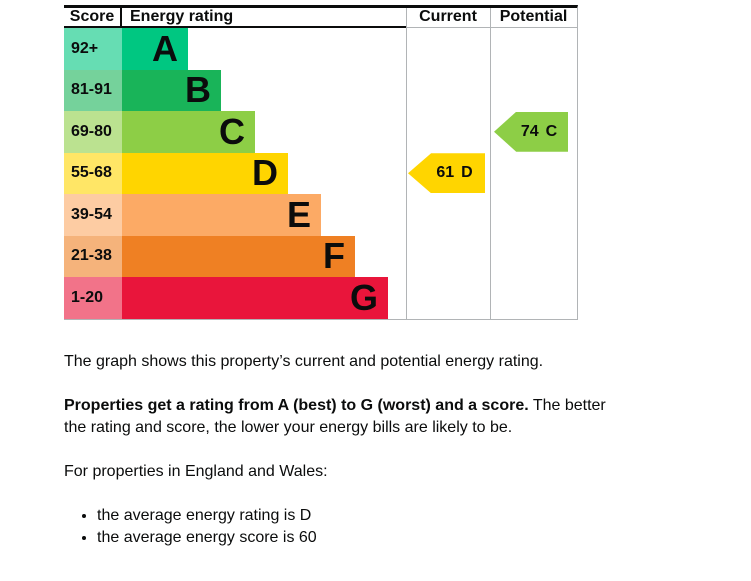 This screenshot has height=581, width=751. I want to click on band-letter: G, so click(363, 297).